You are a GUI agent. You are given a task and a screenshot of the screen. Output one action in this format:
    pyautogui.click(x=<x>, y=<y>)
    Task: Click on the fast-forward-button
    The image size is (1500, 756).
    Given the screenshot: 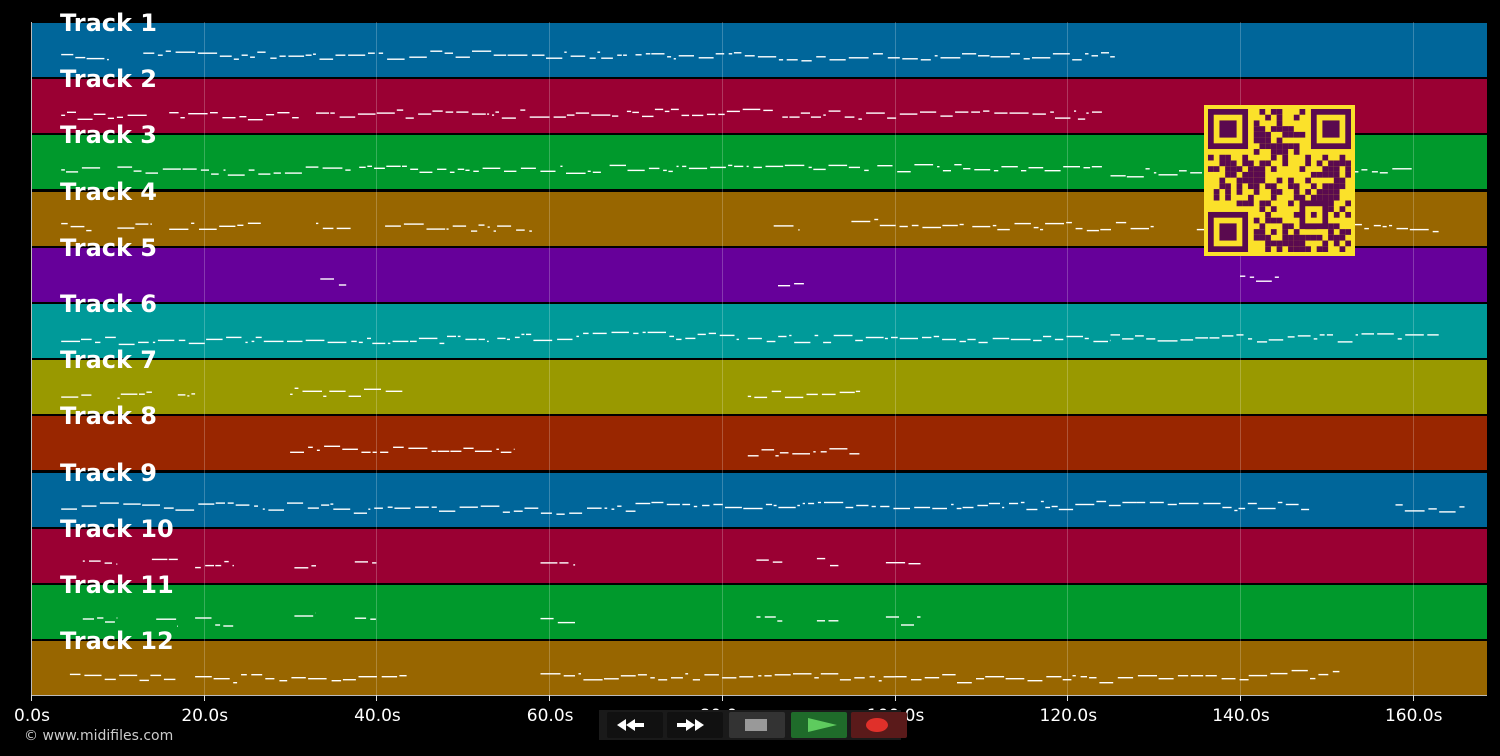 What is the action you would take?
    pyautogui.click(x=695, y=725)
    